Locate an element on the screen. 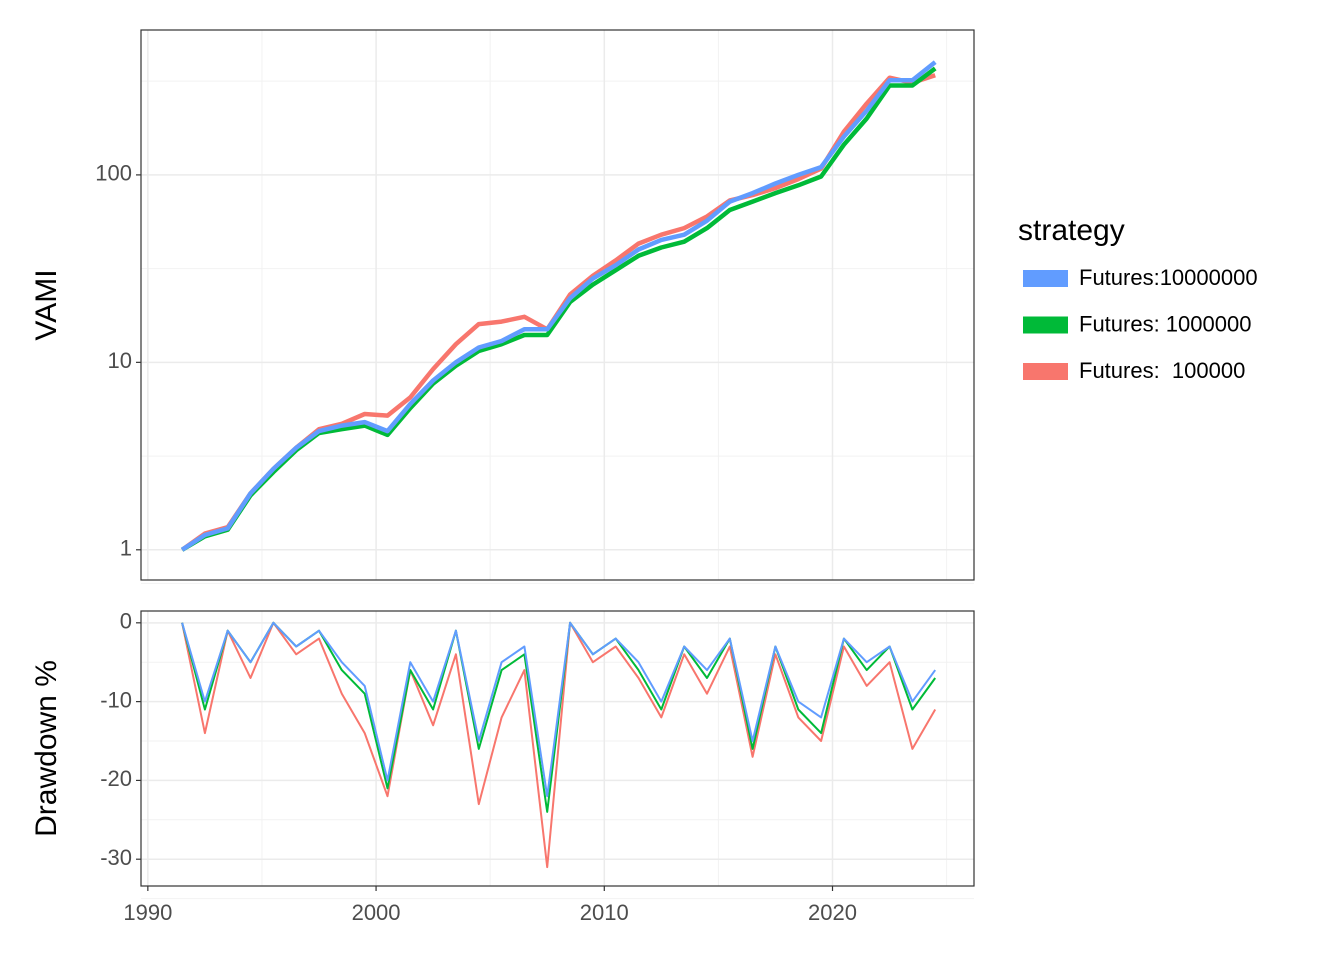 The height and width of the screenshot is (960, 1344). legend-label: Futures:10000000 is located at coordinates (1168, 277).